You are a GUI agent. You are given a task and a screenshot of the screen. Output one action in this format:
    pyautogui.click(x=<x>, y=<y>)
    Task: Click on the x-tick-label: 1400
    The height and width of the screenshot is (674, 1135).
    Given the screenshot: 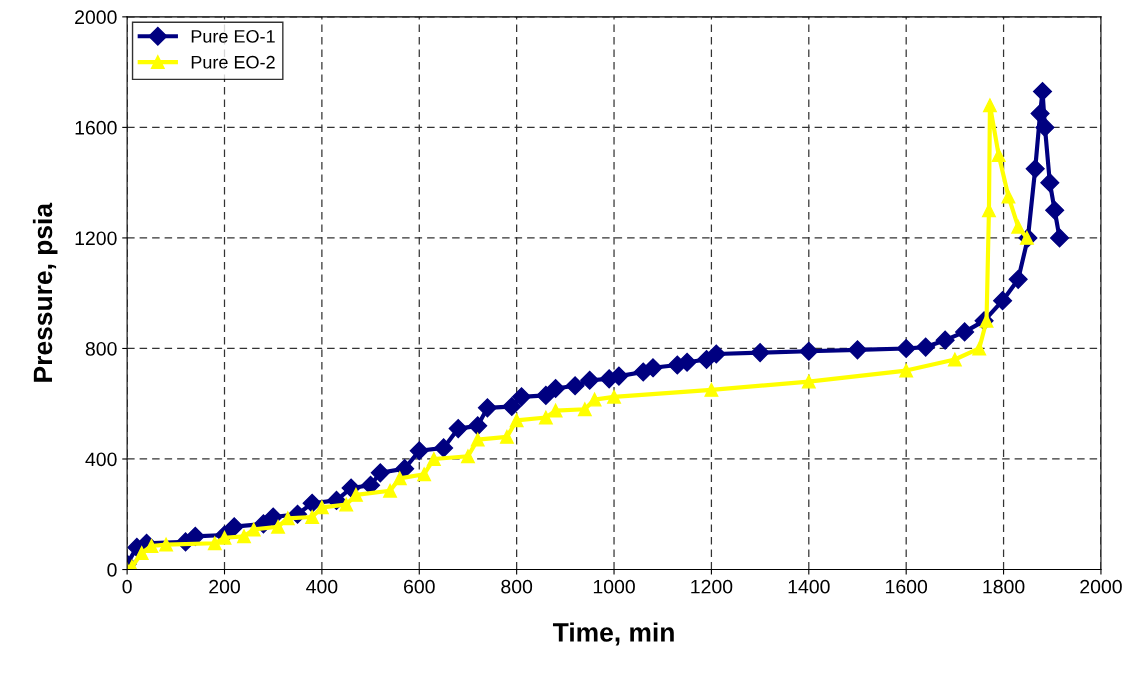 What is the action you would take?
    pyautogui.click(x=809, y=586)
    